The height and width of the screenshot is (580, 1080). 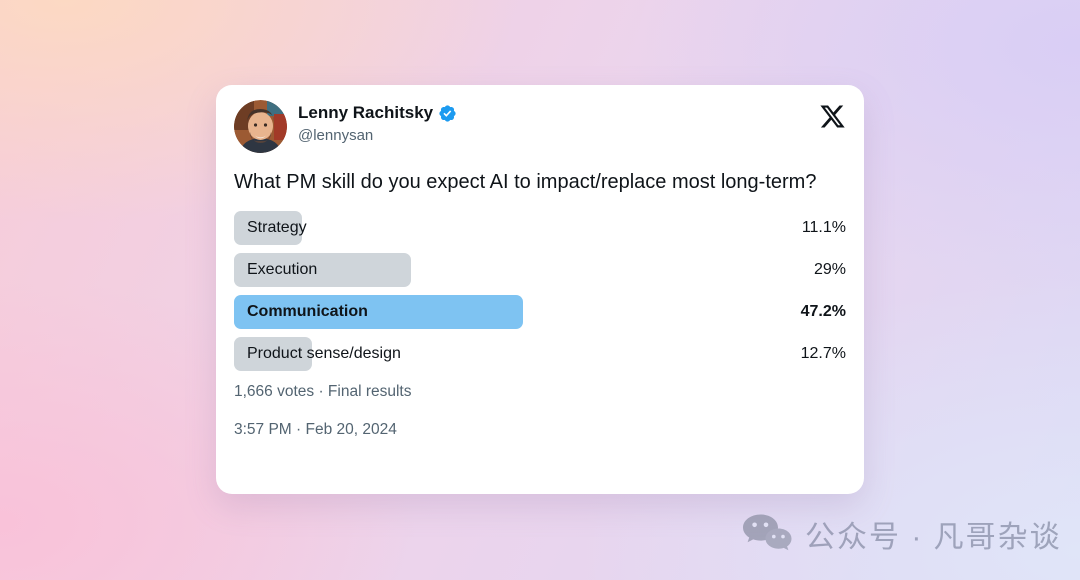 What do you see at coordinates (823, 227) in the screenshot?
I see `poll-option-percent: 11.1%` at bounding box center [823, 227].